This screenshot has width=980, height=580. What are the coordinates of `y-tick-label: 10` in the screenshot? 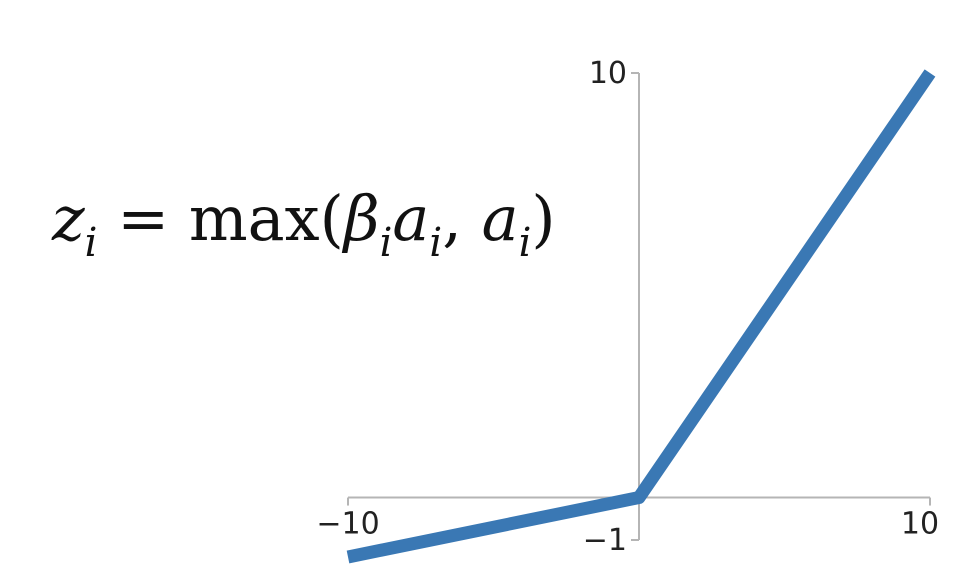 It's located at (608, 73).